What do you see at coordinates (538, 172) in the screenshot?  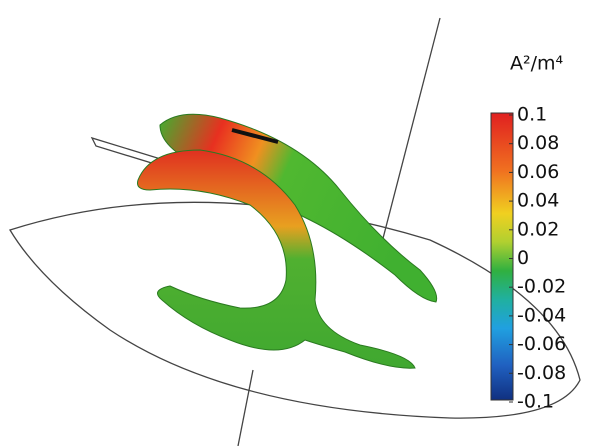 I see `tick-label: 0.06` at bounding box center [538, 172].